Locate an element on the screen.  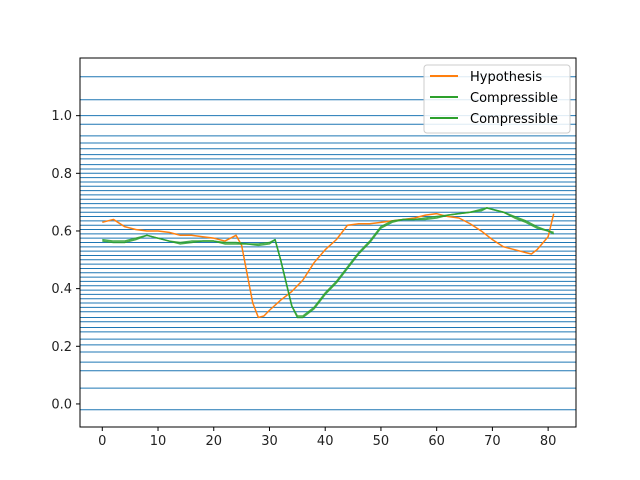
x-tick-label: 80 is located at coordinates (548, 441).